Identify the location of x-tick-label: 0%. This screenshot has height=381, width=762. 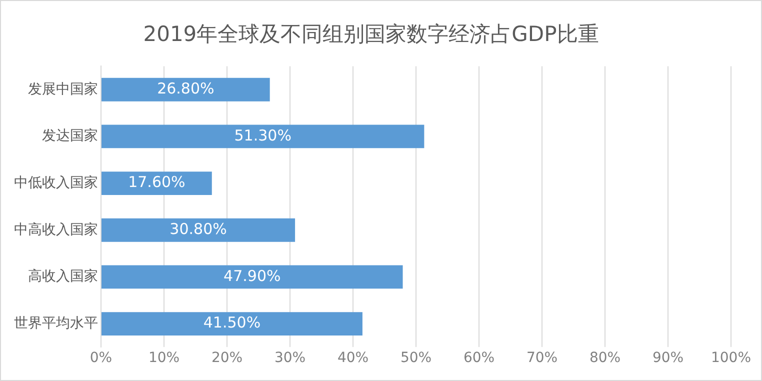
(101, 358).